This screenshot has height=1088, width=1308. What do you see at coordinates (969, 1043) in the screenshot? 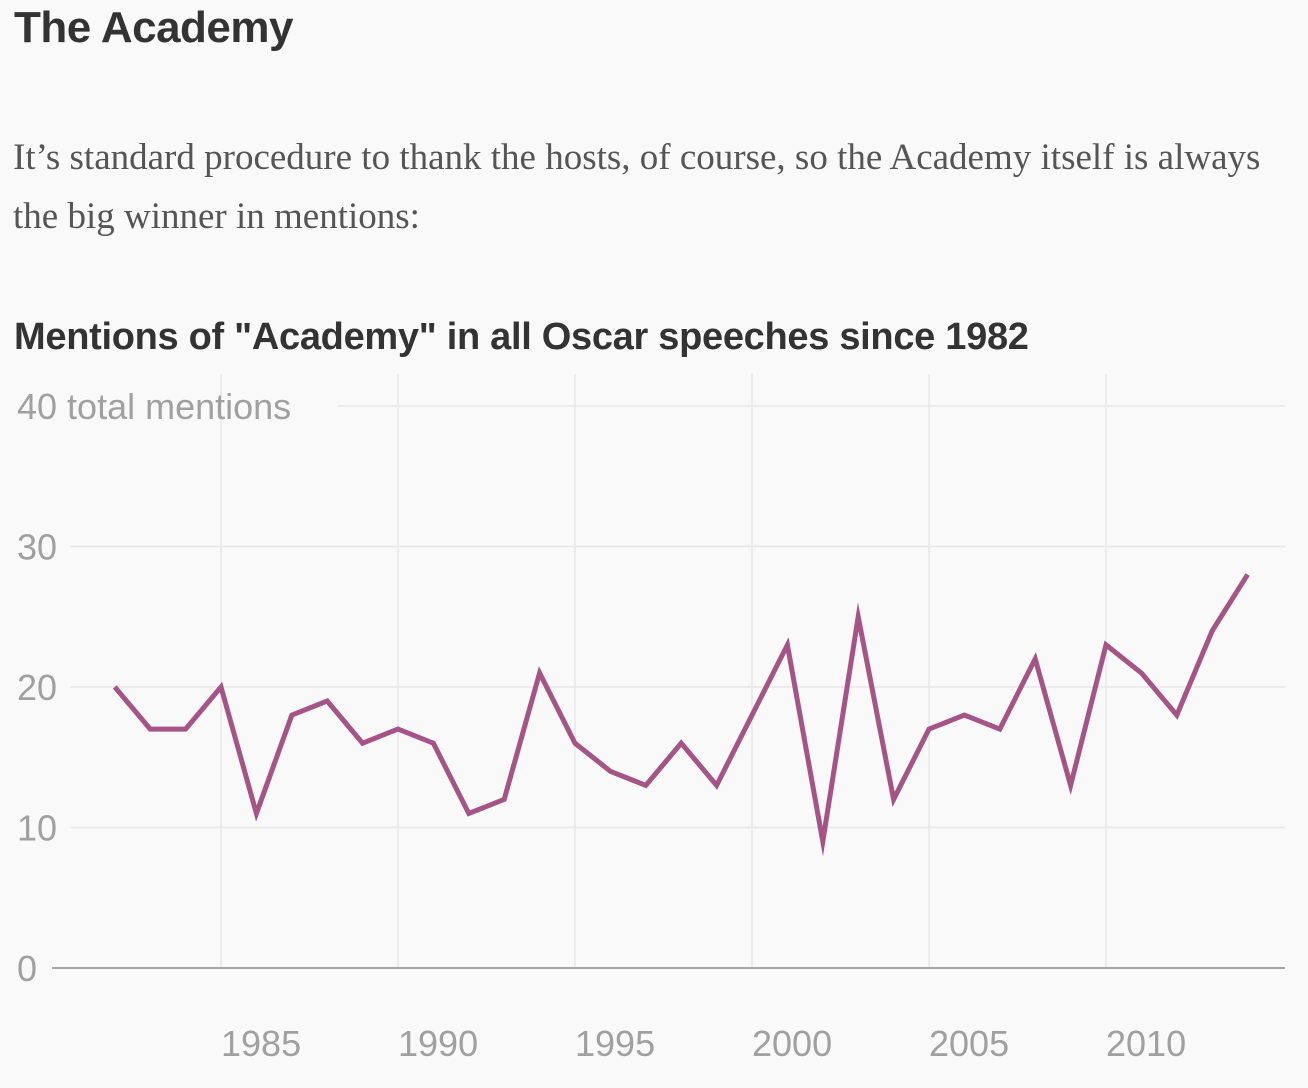
I see `x-tick-label: 2005` at bounding box center [969, 1043].